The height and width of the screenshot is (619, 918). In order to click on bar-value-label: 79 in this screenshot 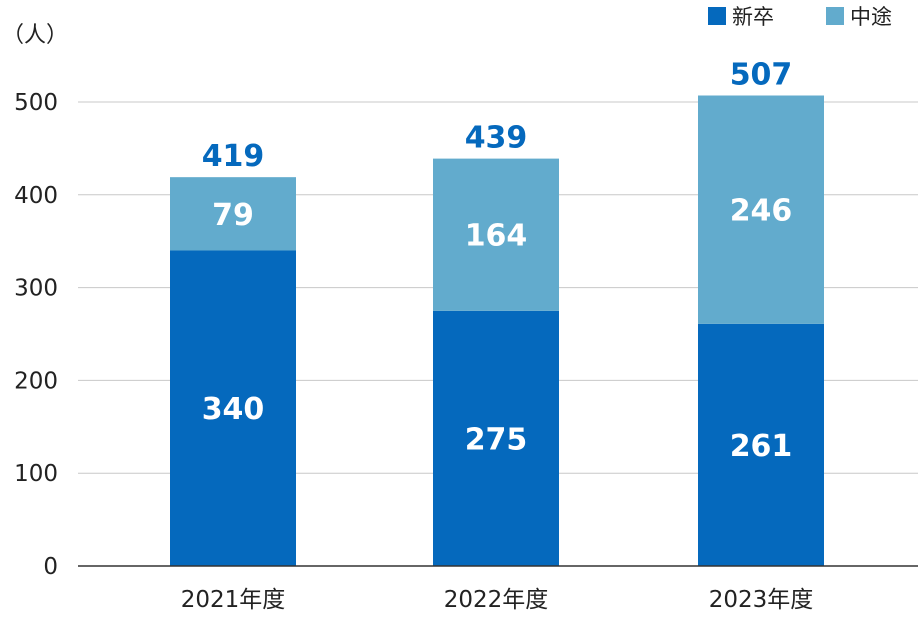, I will do `click(233, 215)`.